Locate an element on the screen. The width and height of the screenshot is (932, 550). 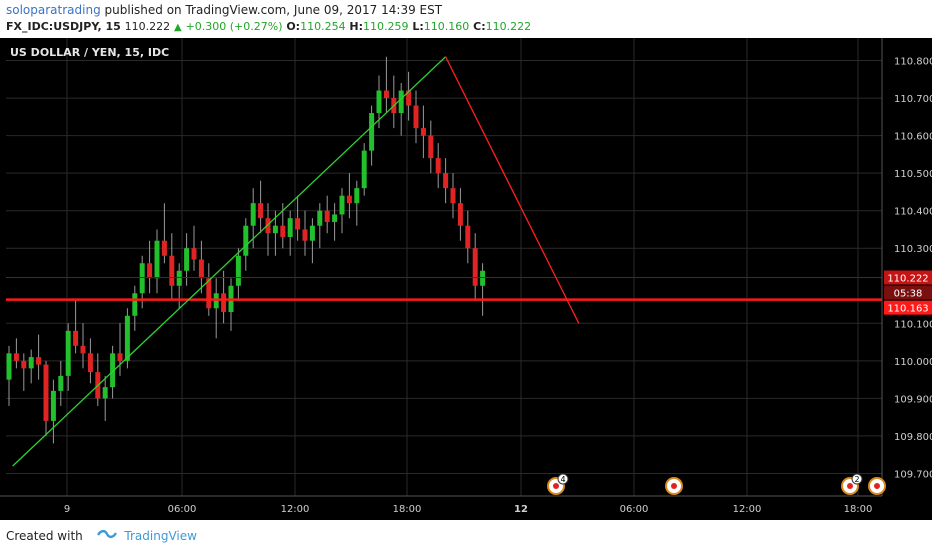
footer: Created with TradingView is located at coordinates (466, 535).